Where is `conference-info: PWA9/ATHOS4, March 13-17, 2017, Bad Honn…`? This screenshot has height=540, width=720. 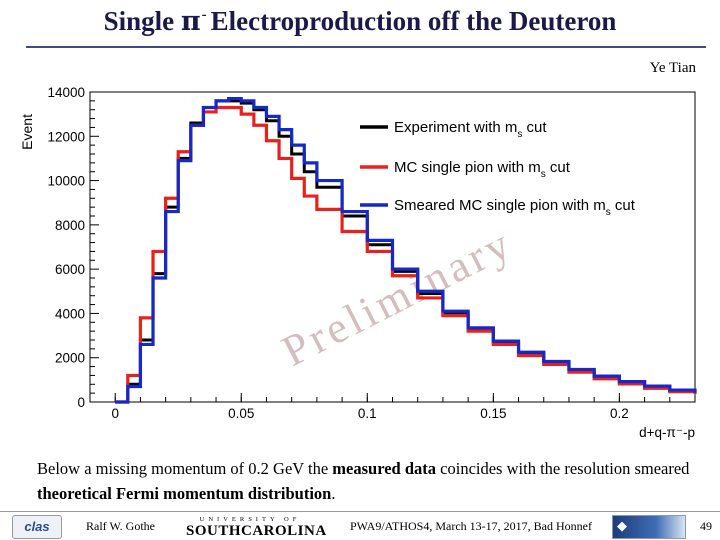 conference-info: PWA9/ATHOS4, March 13-17, 2017, Bad Honn… is located at coordinates (471, 526).